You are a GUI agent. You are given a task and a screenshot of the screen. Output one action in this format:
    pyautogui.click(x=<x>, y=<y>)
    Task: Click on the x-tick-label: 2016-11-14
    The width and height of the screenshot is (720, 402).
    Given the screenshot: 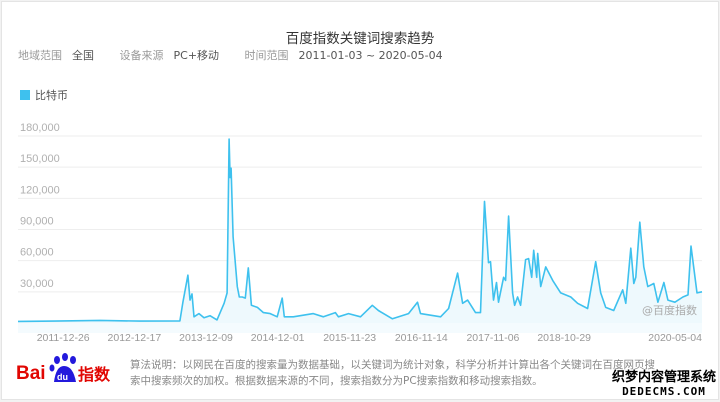 What is the action you would take?
    pyautogui.click(x=421, y=338)
    